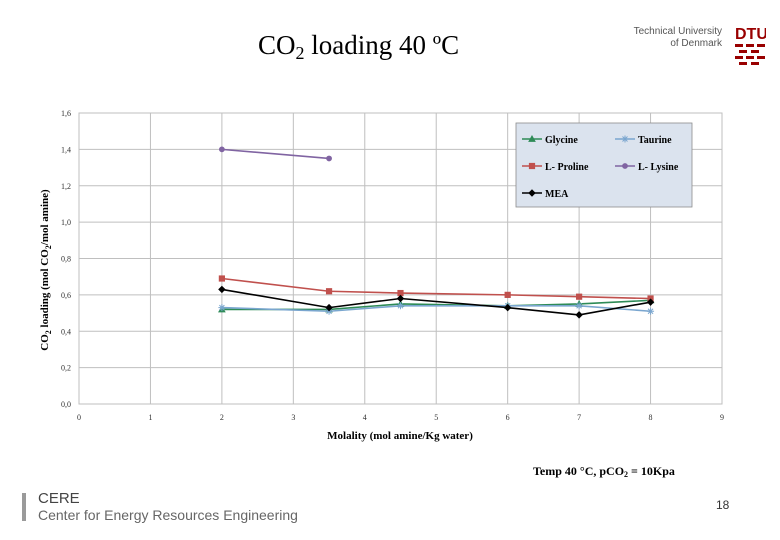 This screenshot has height=540, width=780. Describe the element at coordinates (604, 471) in the screenshot. I see `conditions-note: Temp 40 °C, pCO2 = 10Kpa` at that location.